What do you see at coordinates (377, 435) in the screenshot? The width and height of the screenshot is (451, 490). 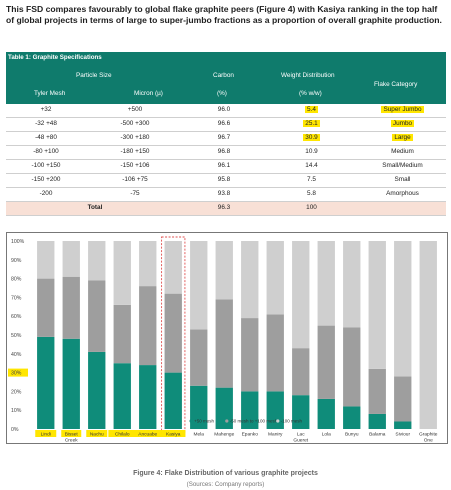 I see `category-label: Balama` at bounding box center [377, 435].